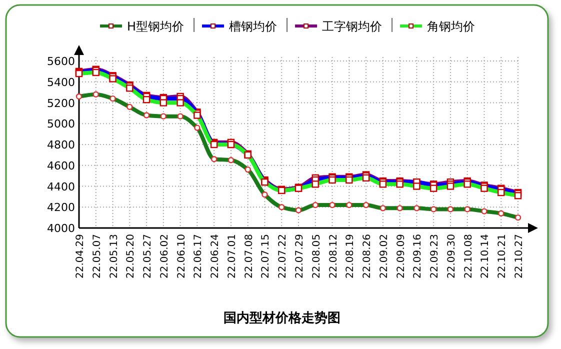 The height and width of the screenshot is (349, 561). What do you see at coordinates (451, 27) in the screenshot?
I see `legend-label: 角钢均价` at bounding box center [451, 27].